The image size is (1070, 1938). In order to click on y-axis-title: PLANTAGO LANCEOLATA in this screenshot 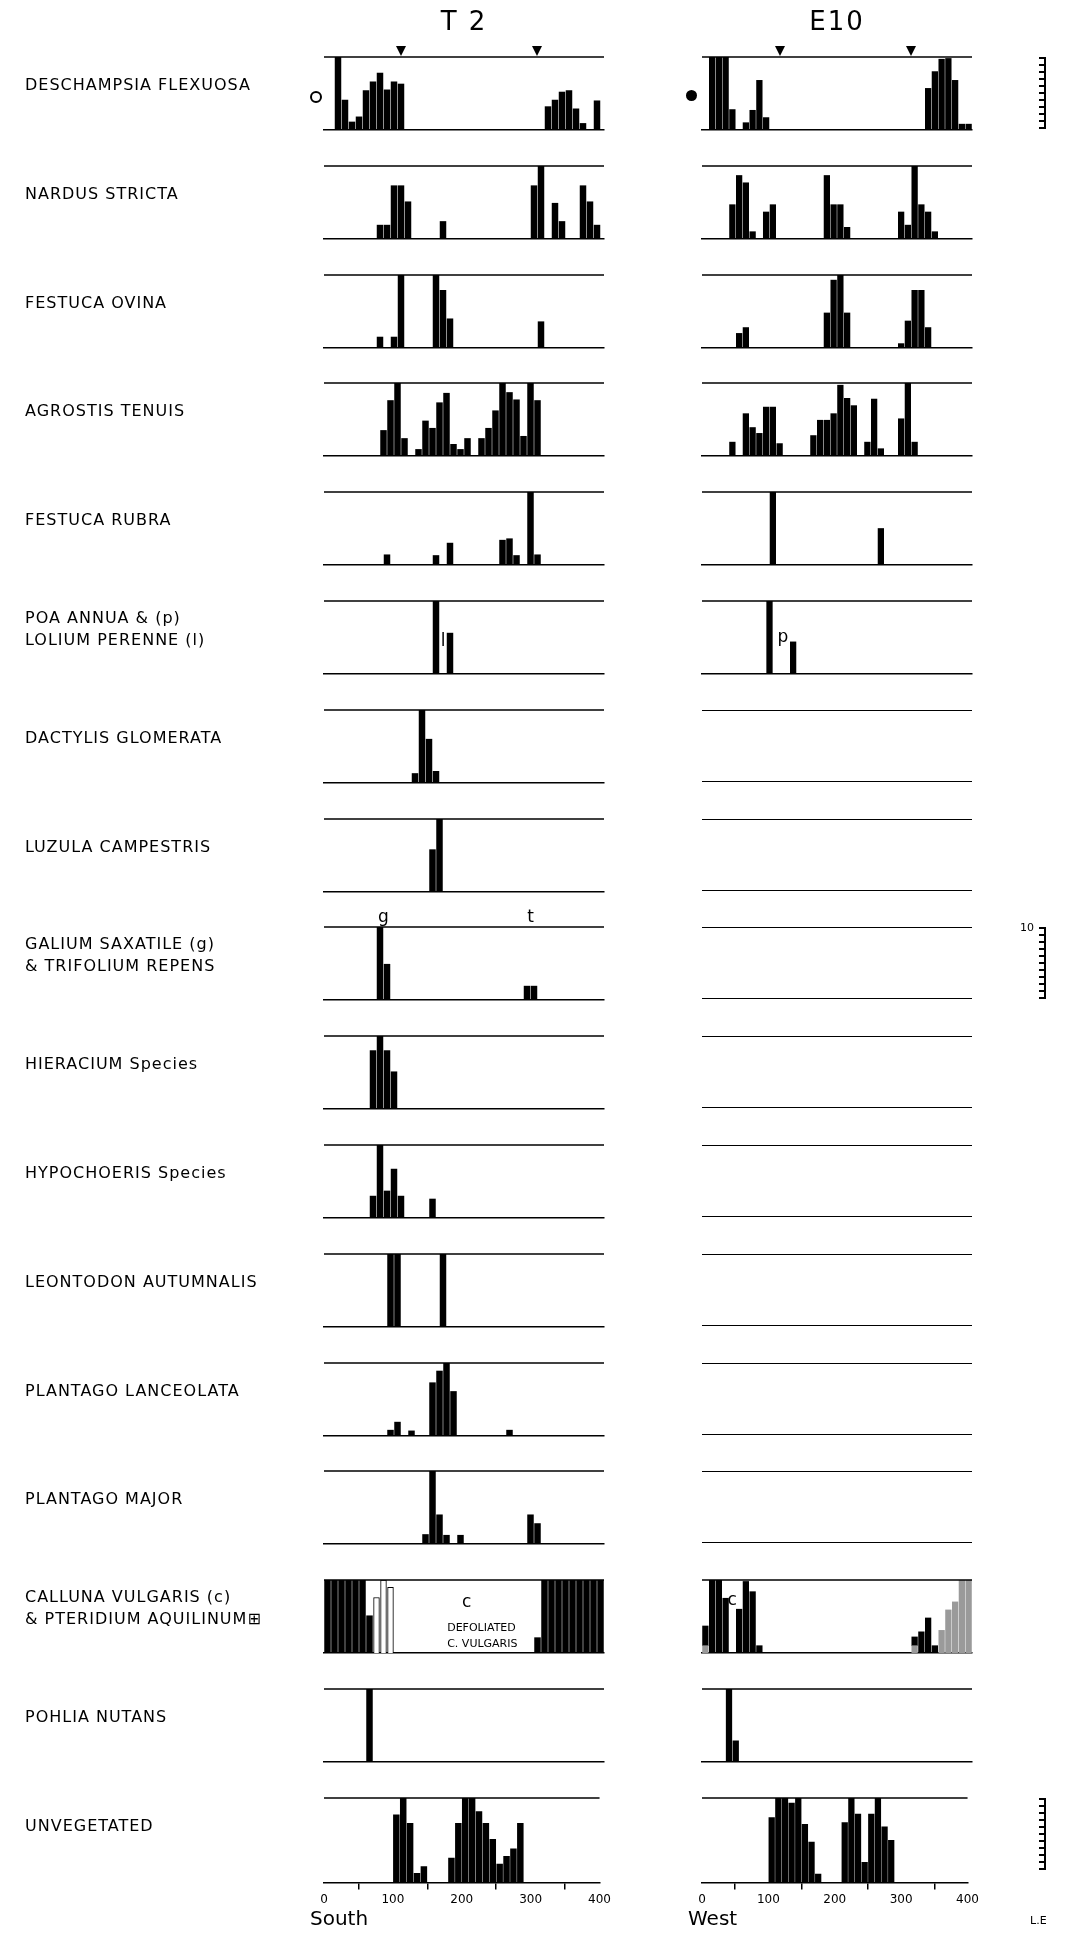, I will do `click(132, 1390)`.